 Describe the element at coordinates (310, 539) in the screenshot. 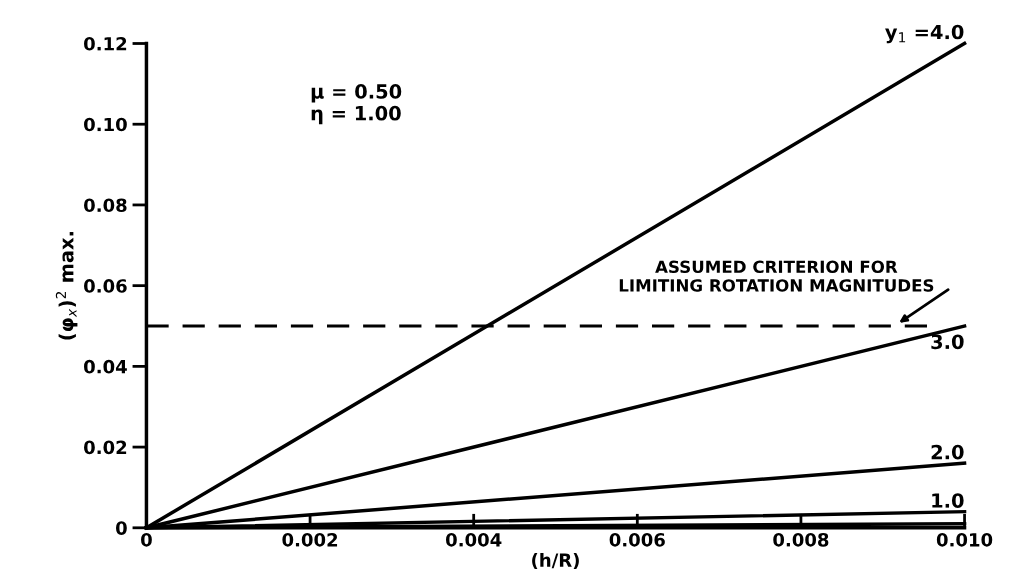

I see `x-tick-label: 0.002` at that location.